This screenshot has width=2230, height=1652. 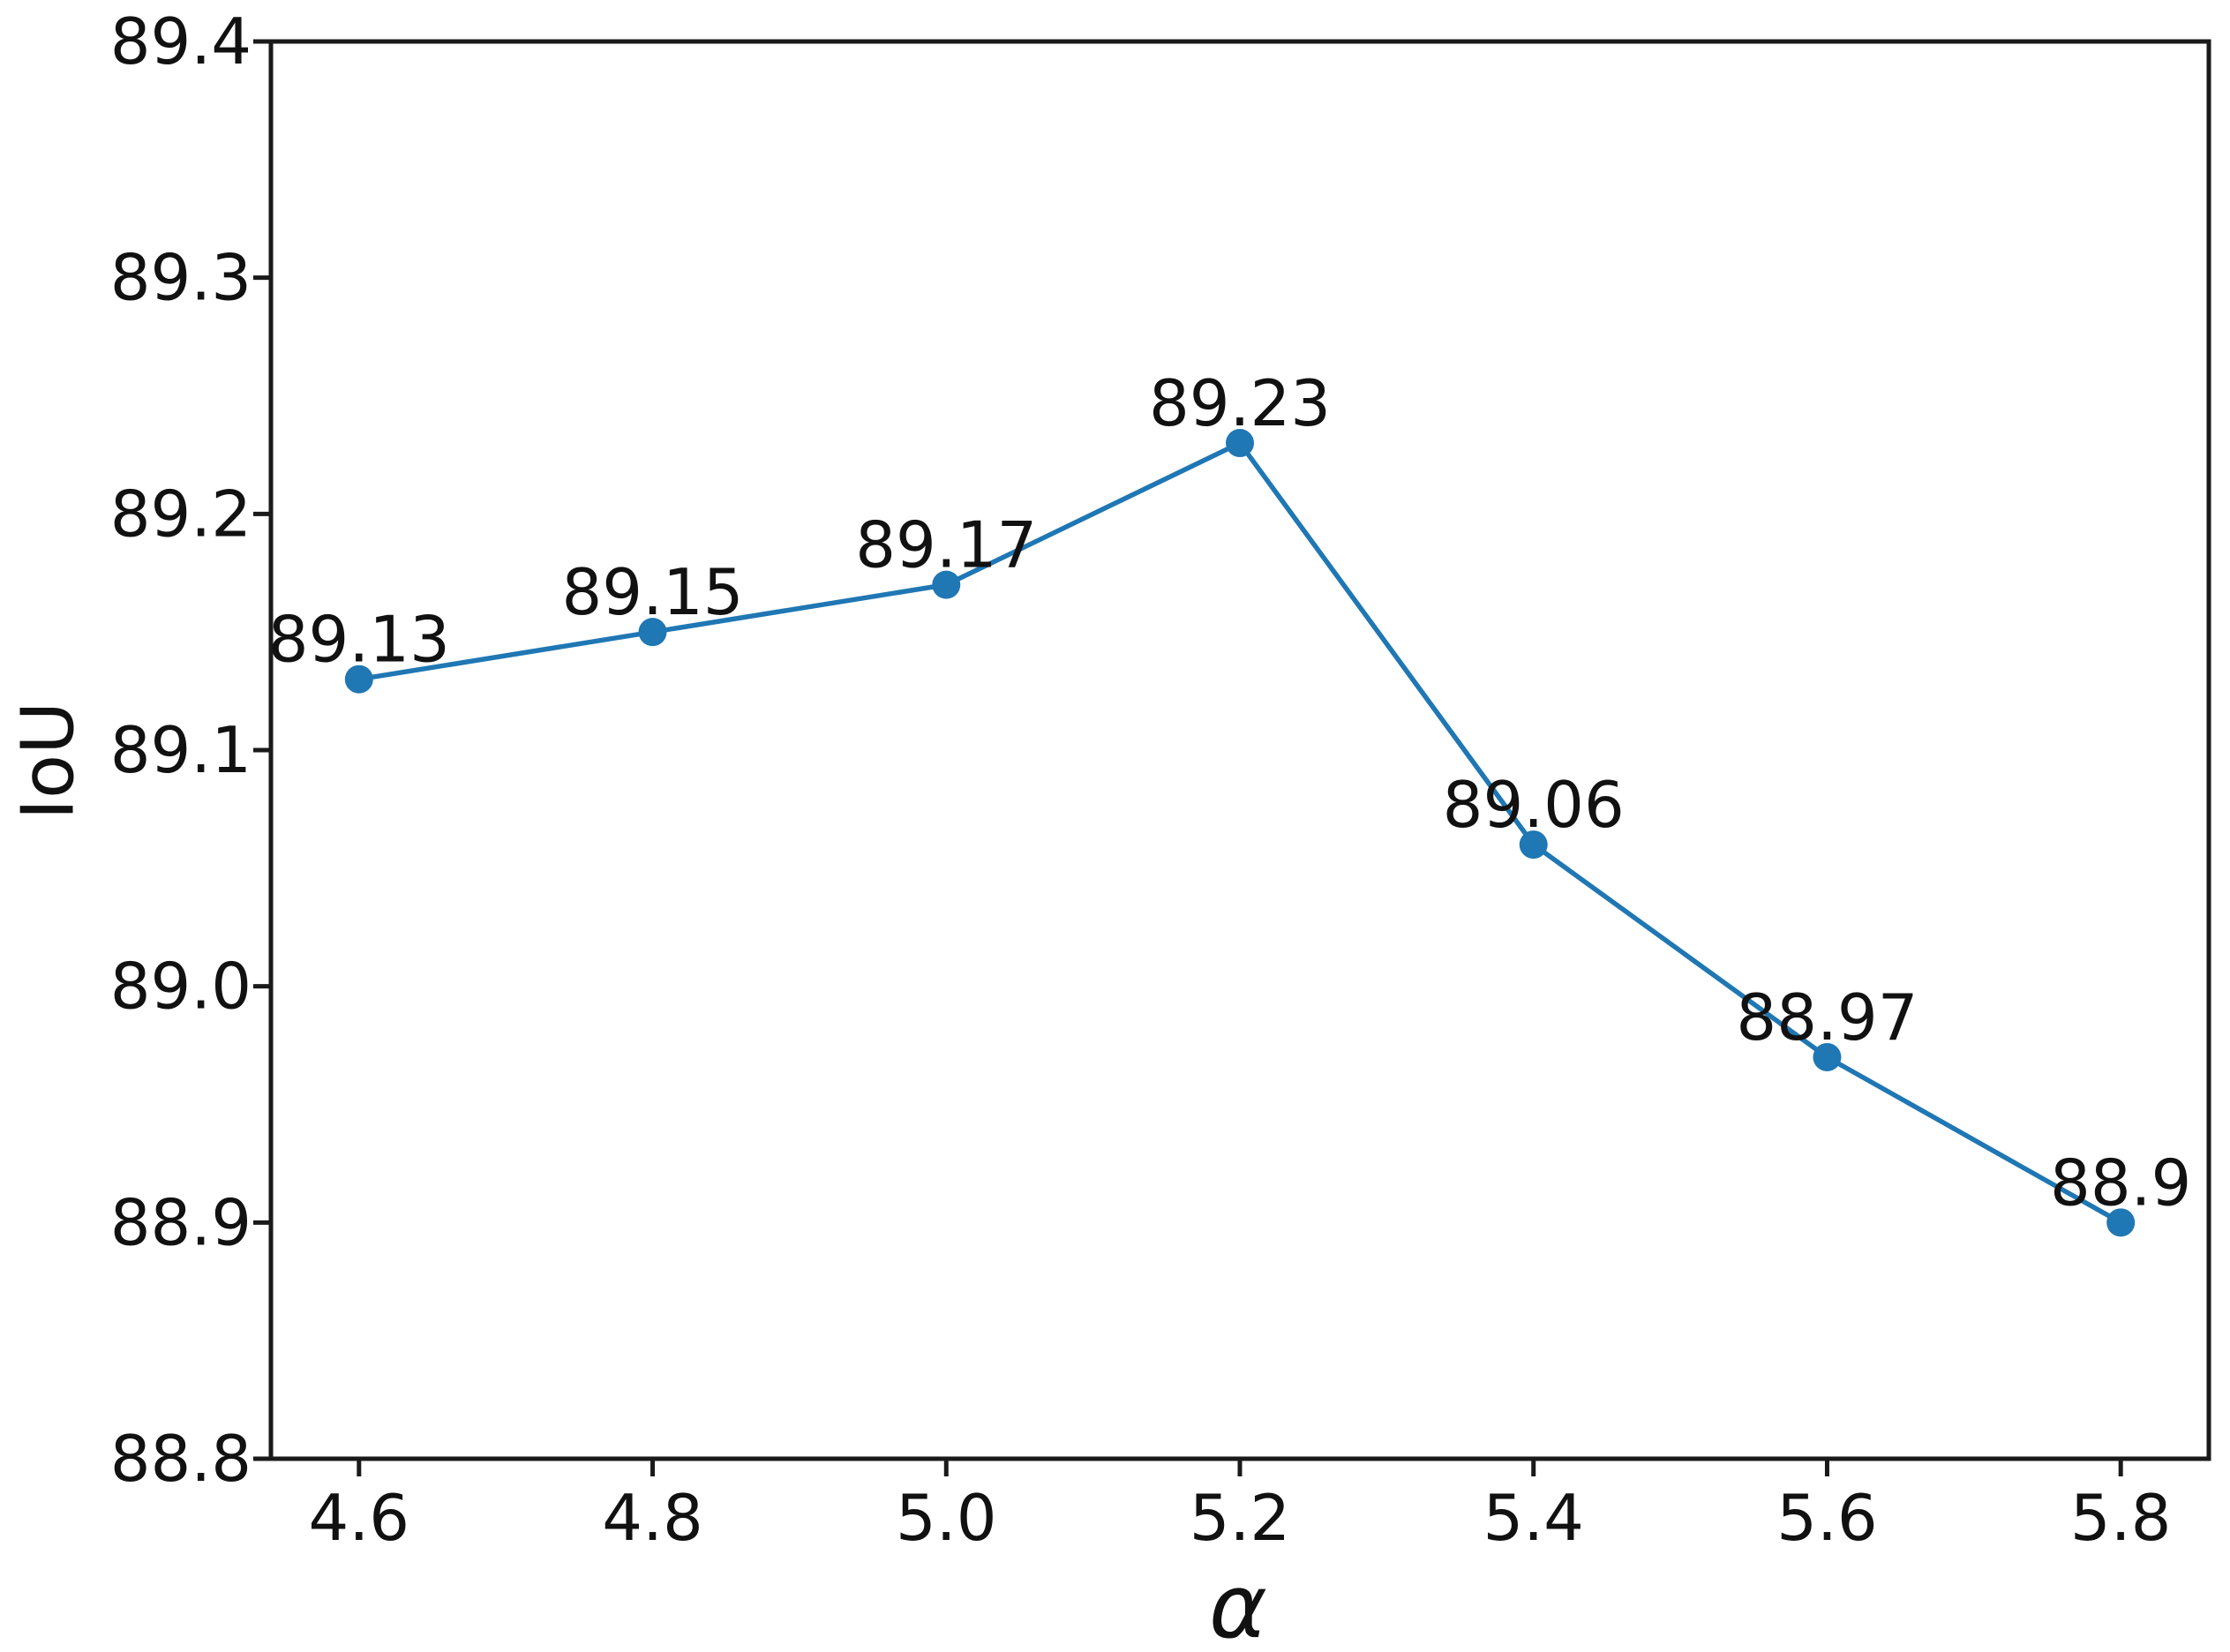 I want to click on y-tick-label: 89.1, so click(x=181, y=750).